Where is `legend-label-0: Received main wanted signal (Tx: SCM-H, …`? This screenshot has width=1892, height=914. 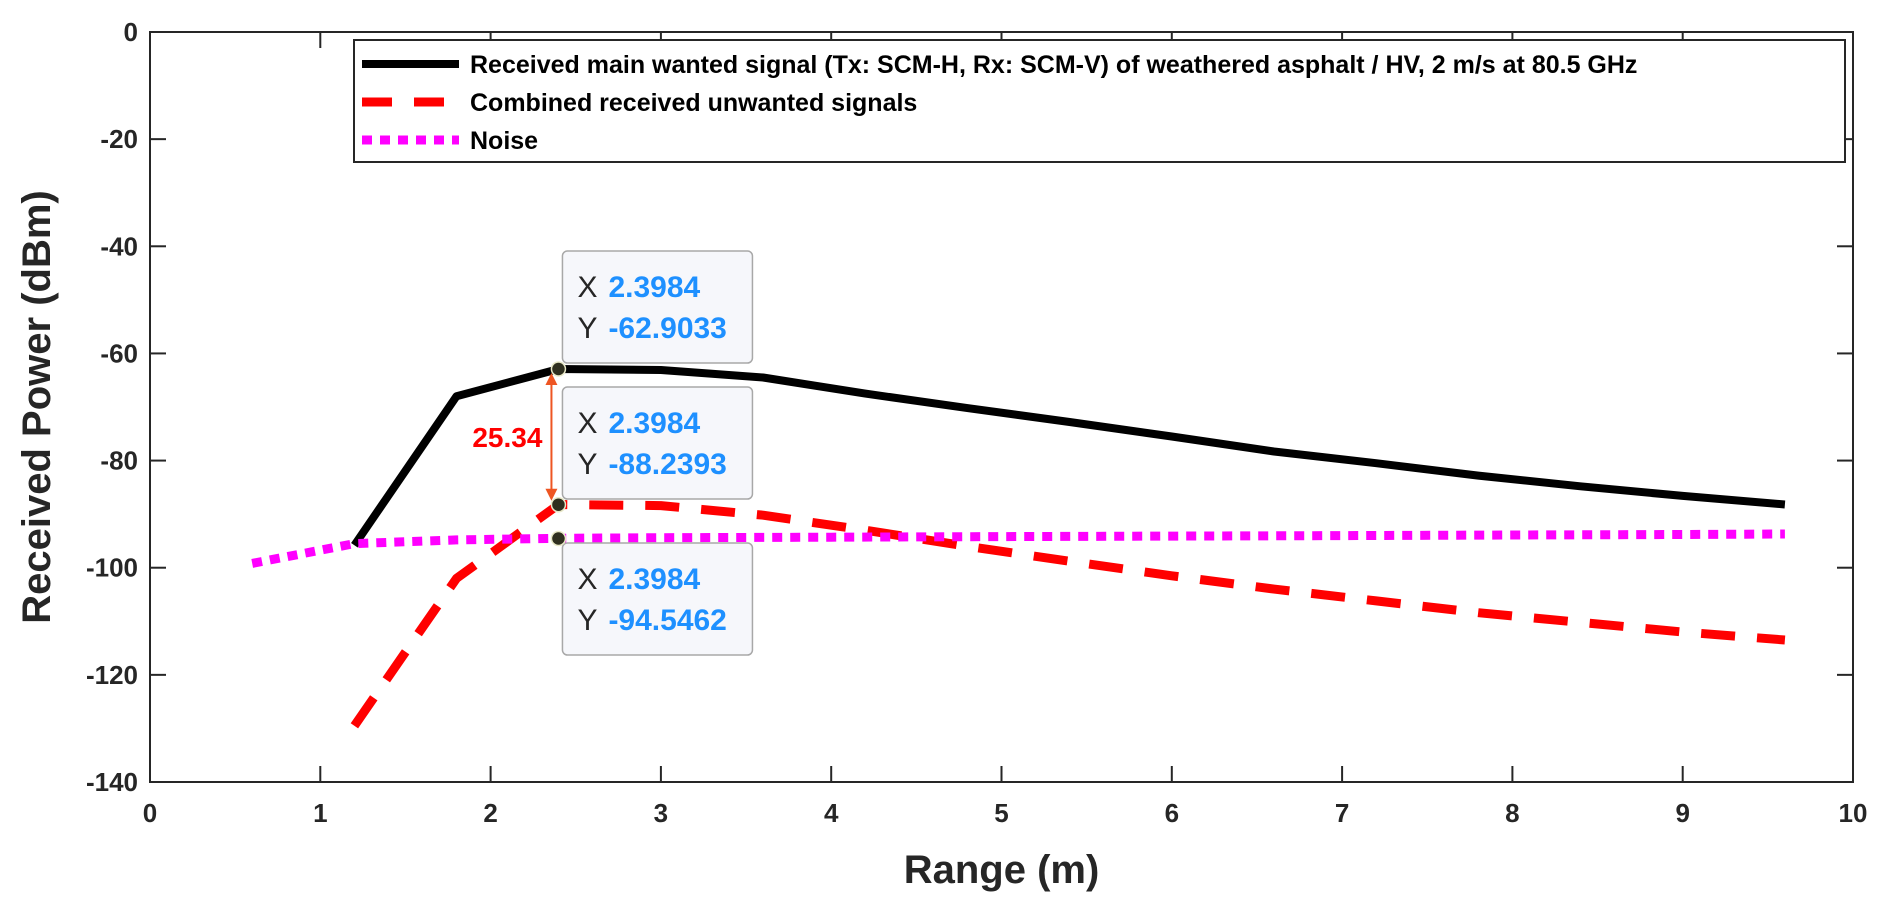
legend-label-0: Received main wanted signal (Tx: SCM-H, … is located at coordinates (1053, 65).